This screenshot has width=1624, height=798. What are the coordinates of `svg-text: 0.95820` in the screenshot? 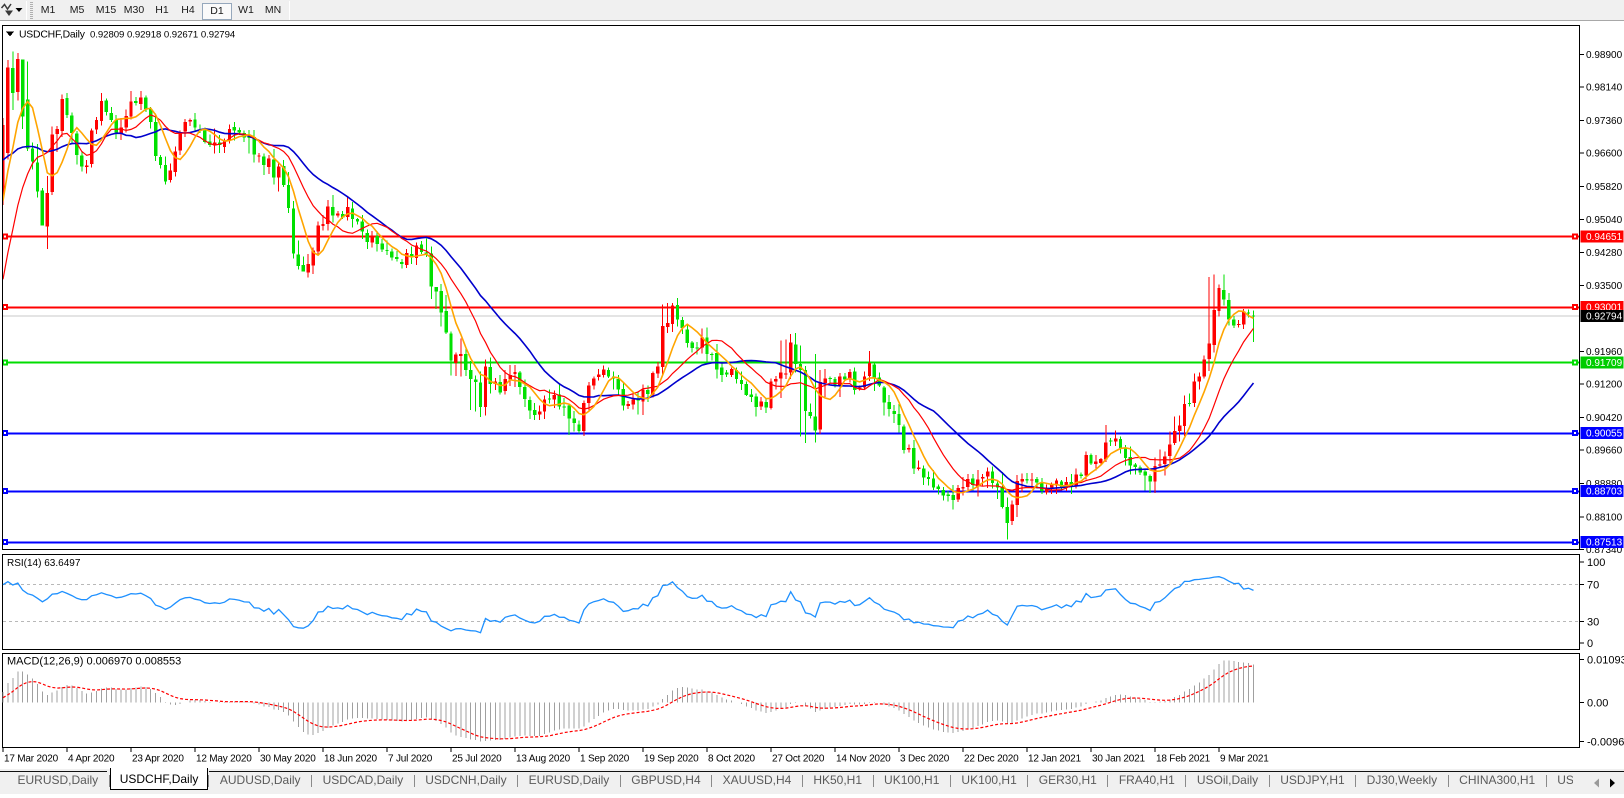 It's located at (1604, 187).